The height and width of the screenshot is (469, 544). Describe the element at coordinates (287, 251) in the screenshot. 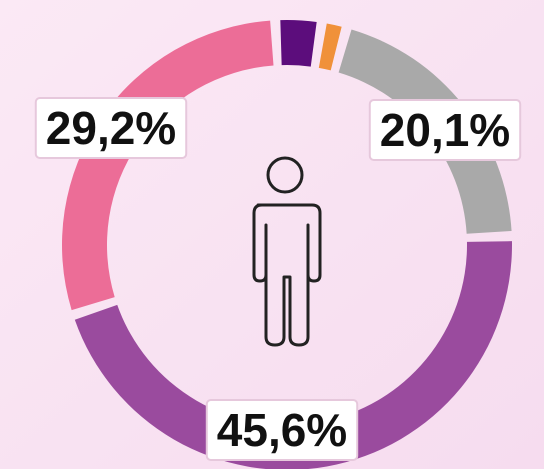

I see `person-icon` at that location.